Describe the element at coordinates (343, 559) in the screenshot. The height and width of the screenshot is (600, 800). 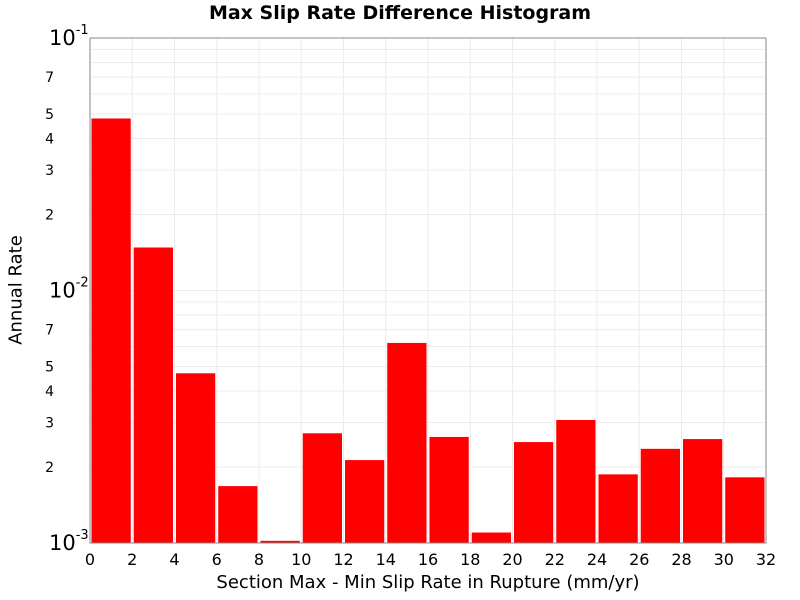
I see `x-tick-label: 12` at that location.